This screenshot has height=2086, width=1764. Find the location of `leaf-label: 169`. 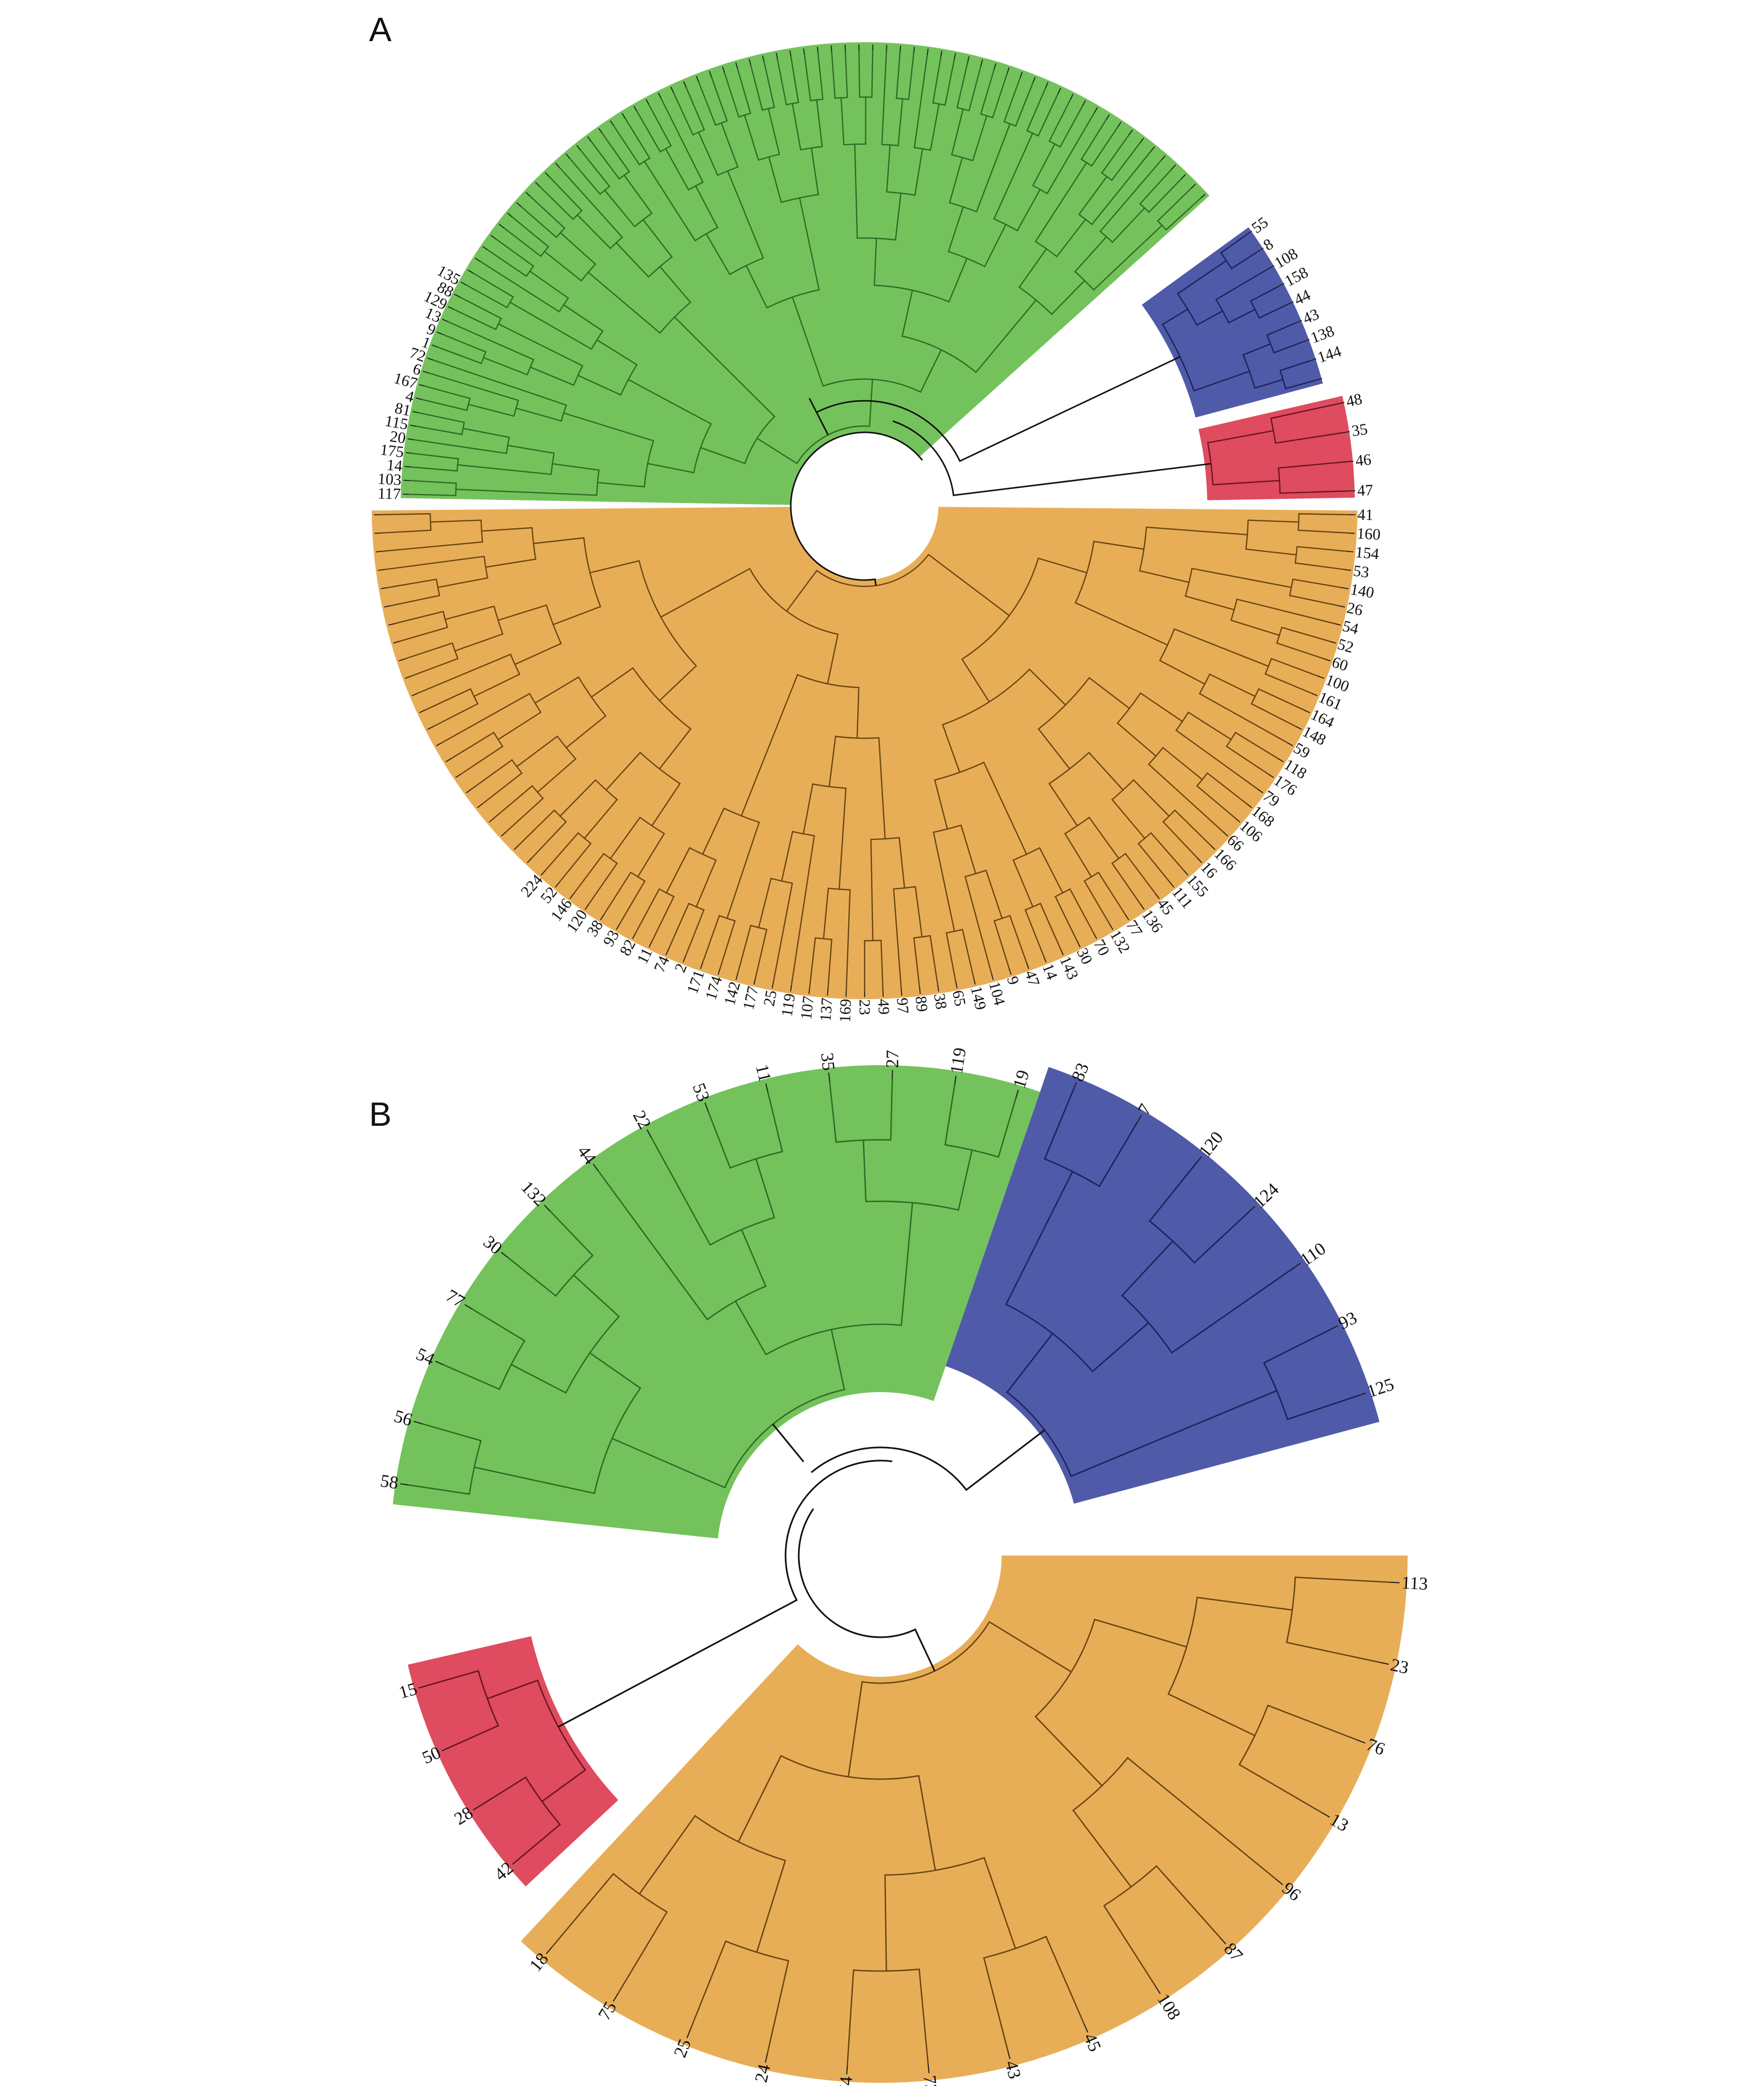

leaf-label: 169 is located at coordinates (846, 1011).